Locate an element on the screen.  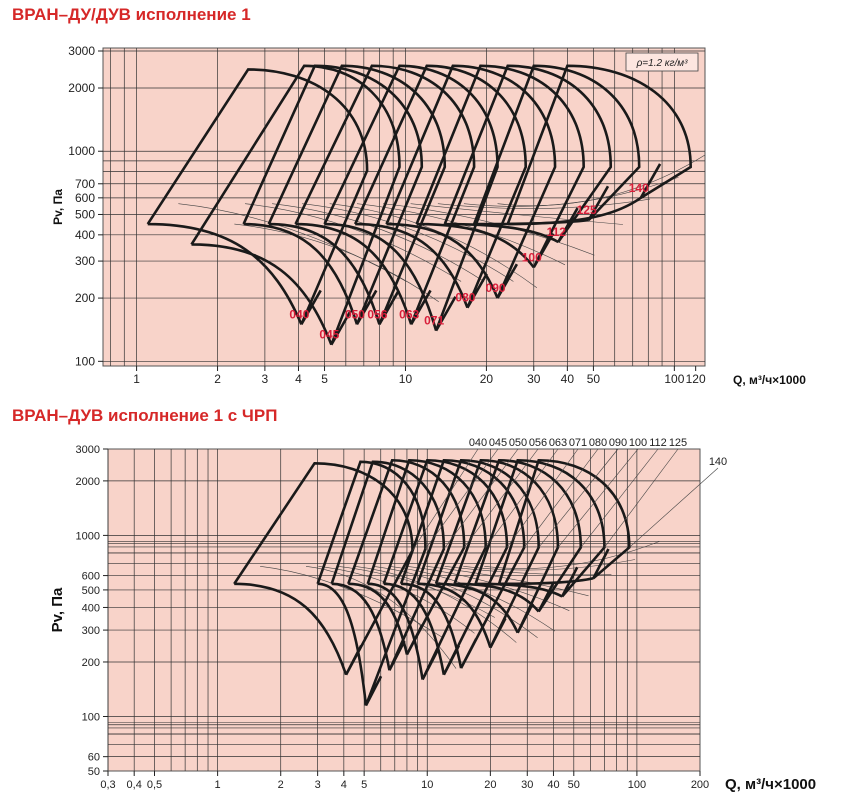
y-tick-label: 3000 is located at coordinates (88, 450).